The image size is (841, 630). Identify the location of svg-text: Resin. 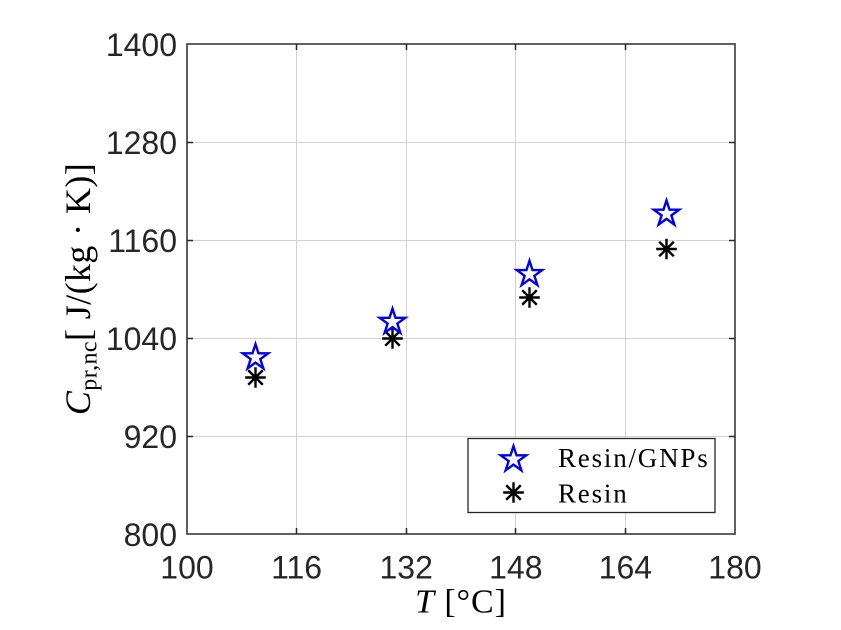
(593, 493).